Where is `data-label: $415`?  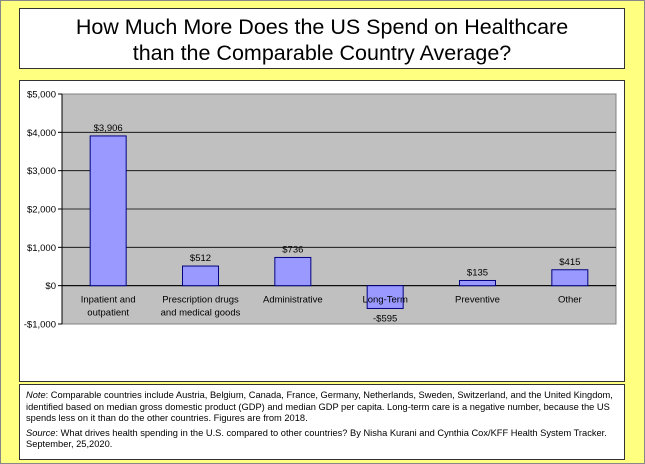
data-label: $415 is located at coordinates (569, 262).